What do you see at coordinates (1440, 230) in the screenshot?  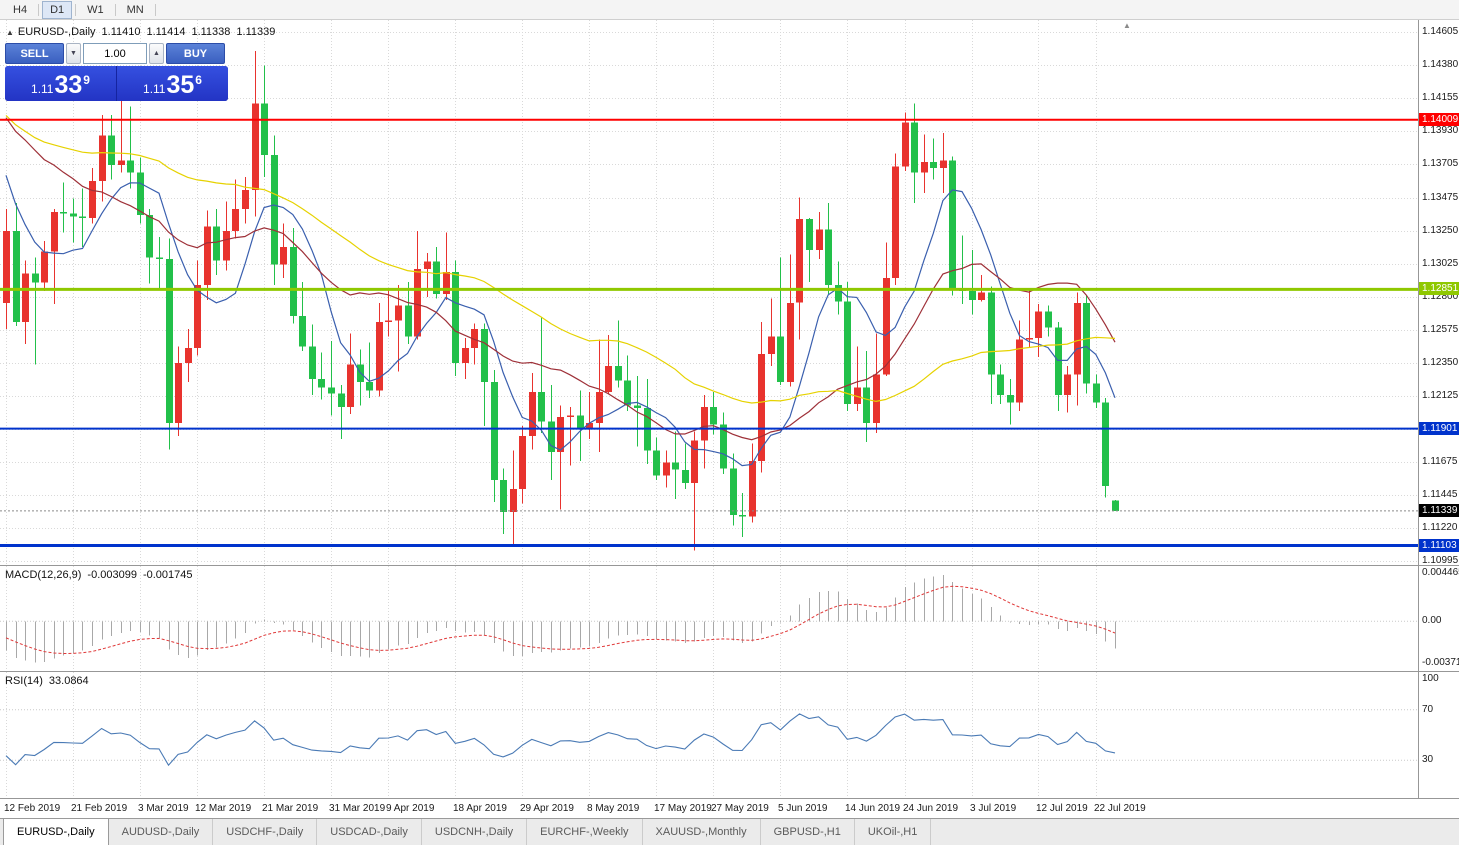 I see `price-axis-label: 1.13250` at bounding box center [1440, 230].